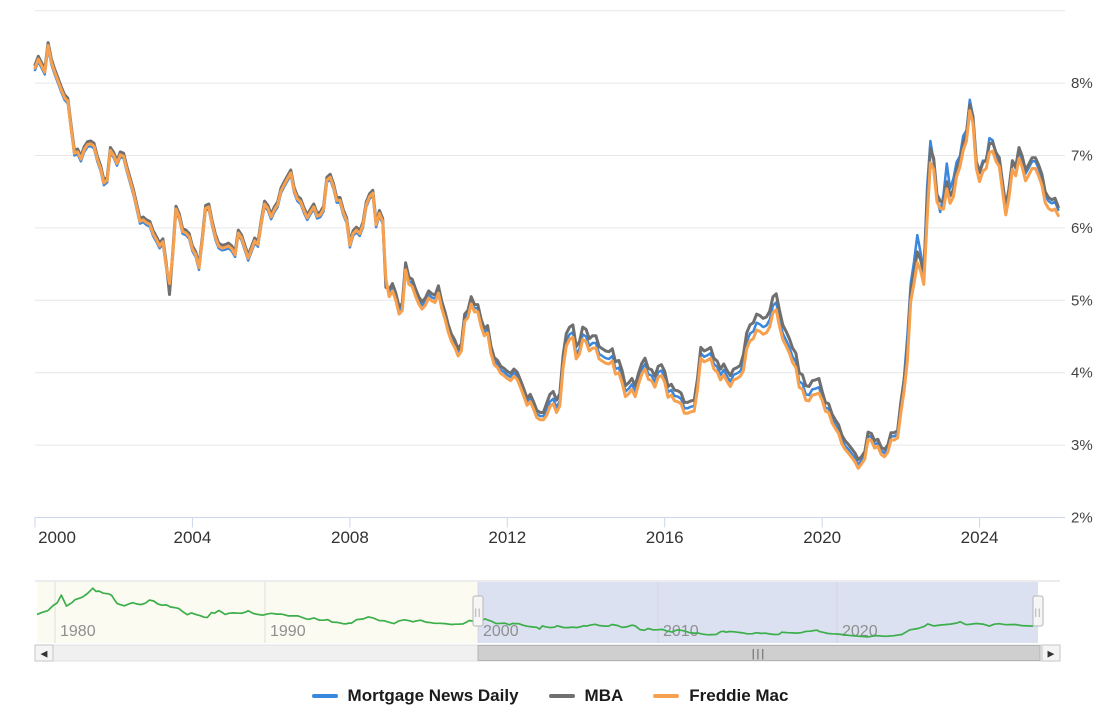 The height and width of the screenshot is (709, 1100). Describe the element at coordinates (604, 695) in the screenshot. I see `legend-label: MBA` at that location.